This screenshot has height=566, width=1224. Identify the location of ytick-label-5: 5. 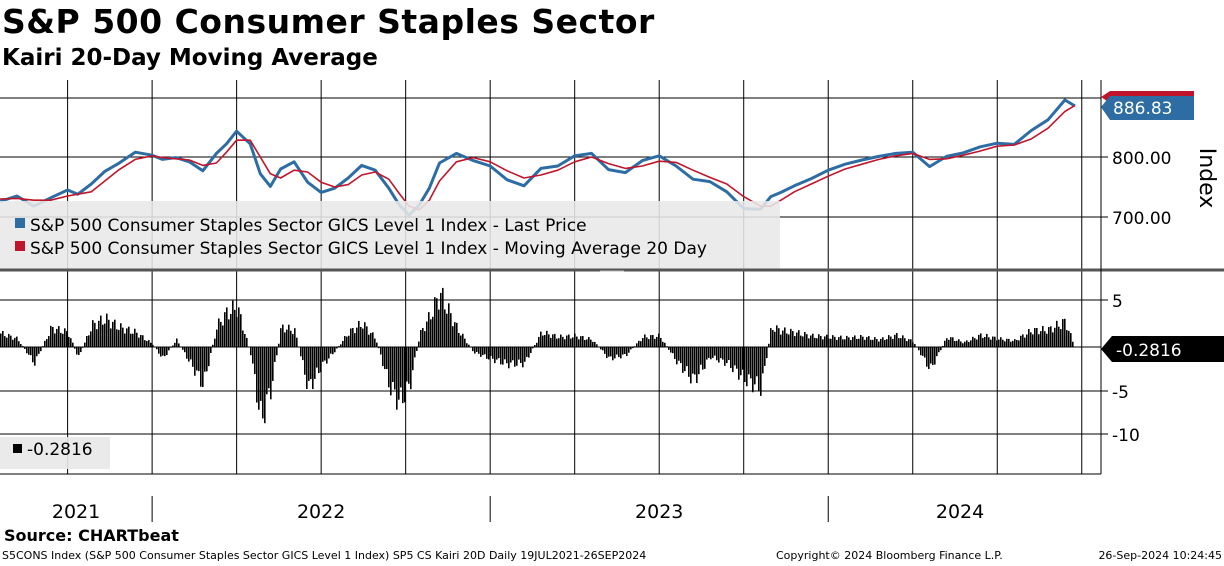
(1117, 302).